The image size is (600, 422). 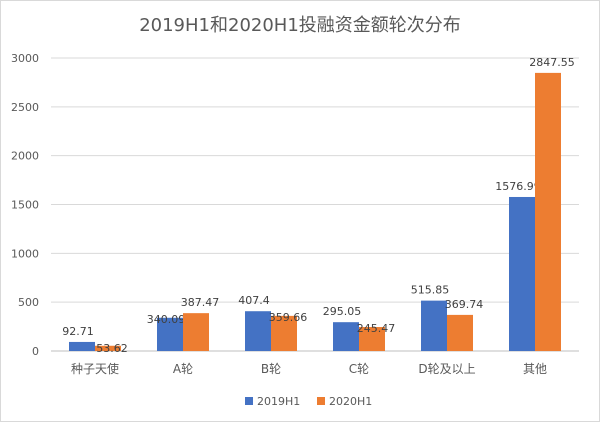 I want to click on x-tick-label: B轮, so click(x=271, y=369).